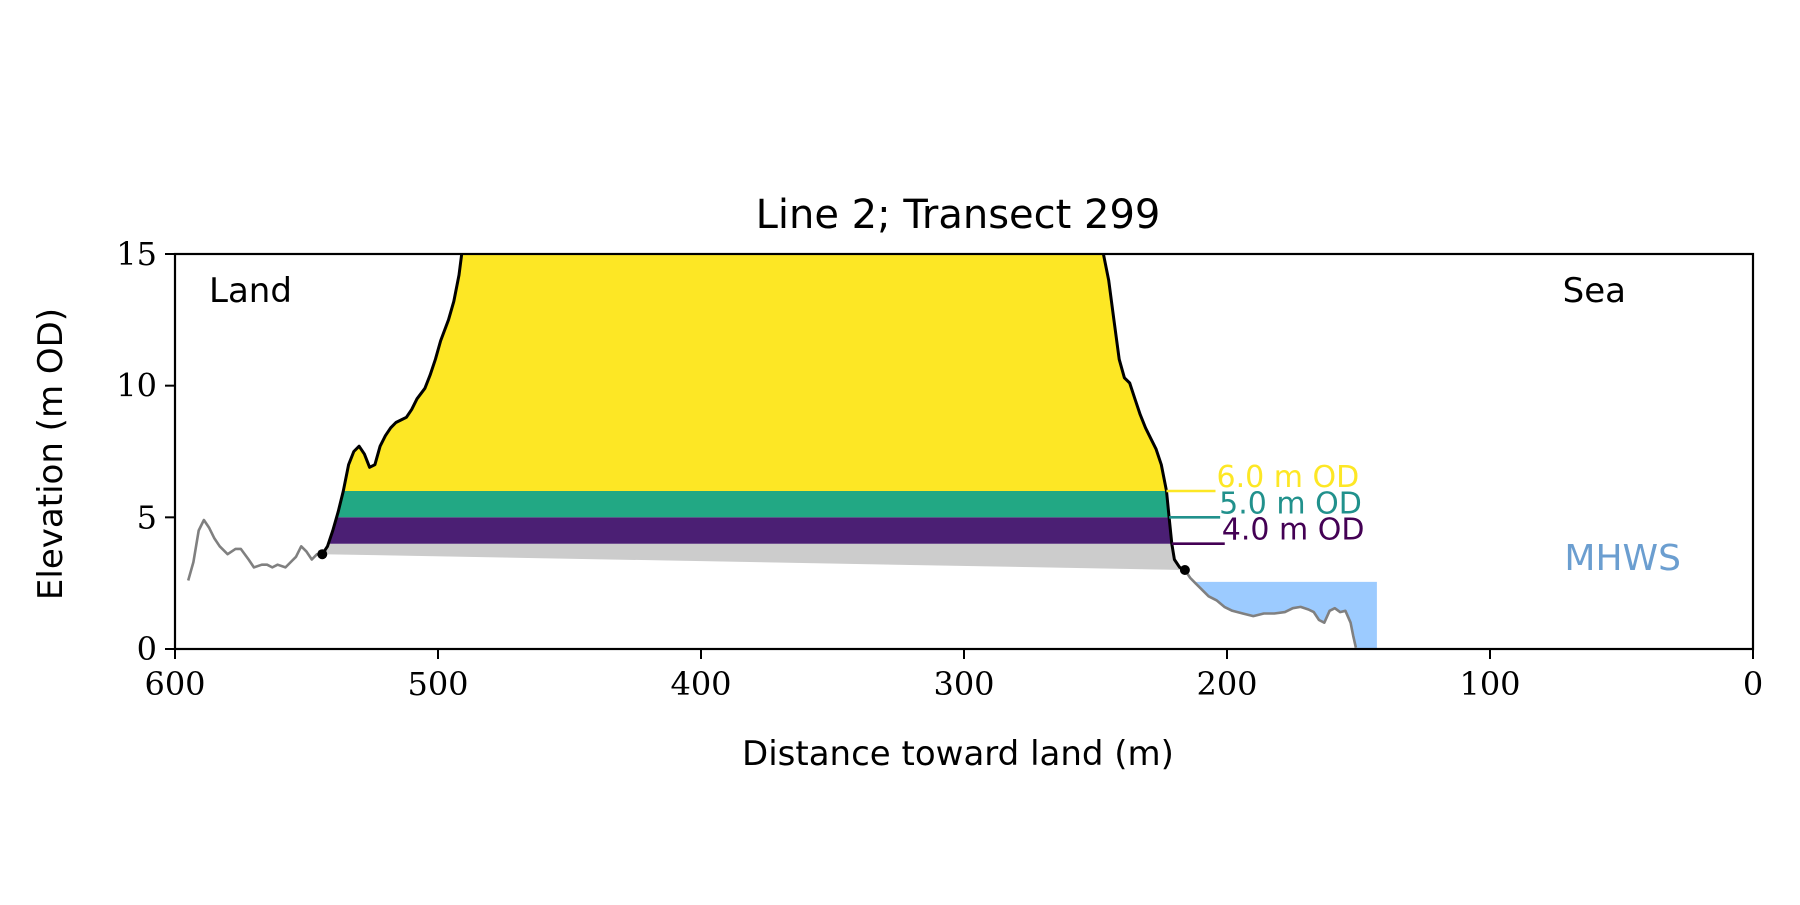 This screenshot has width=1800, height=905. What do you see at coordinates (1594, 291) in the screenshot?
I see `sea-label: Sea` at bounding box center [1594, 291].